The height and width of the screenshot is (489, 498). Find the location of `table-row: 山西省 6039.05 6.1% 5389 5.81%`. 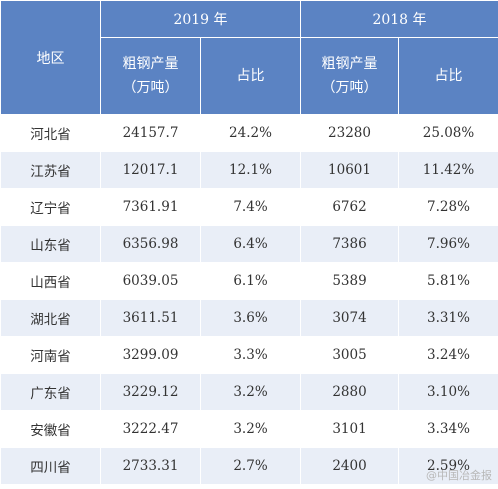

table-row: 山西省 6039.05 6.1% 5389 5.81% is located at coordinates (249, 281).